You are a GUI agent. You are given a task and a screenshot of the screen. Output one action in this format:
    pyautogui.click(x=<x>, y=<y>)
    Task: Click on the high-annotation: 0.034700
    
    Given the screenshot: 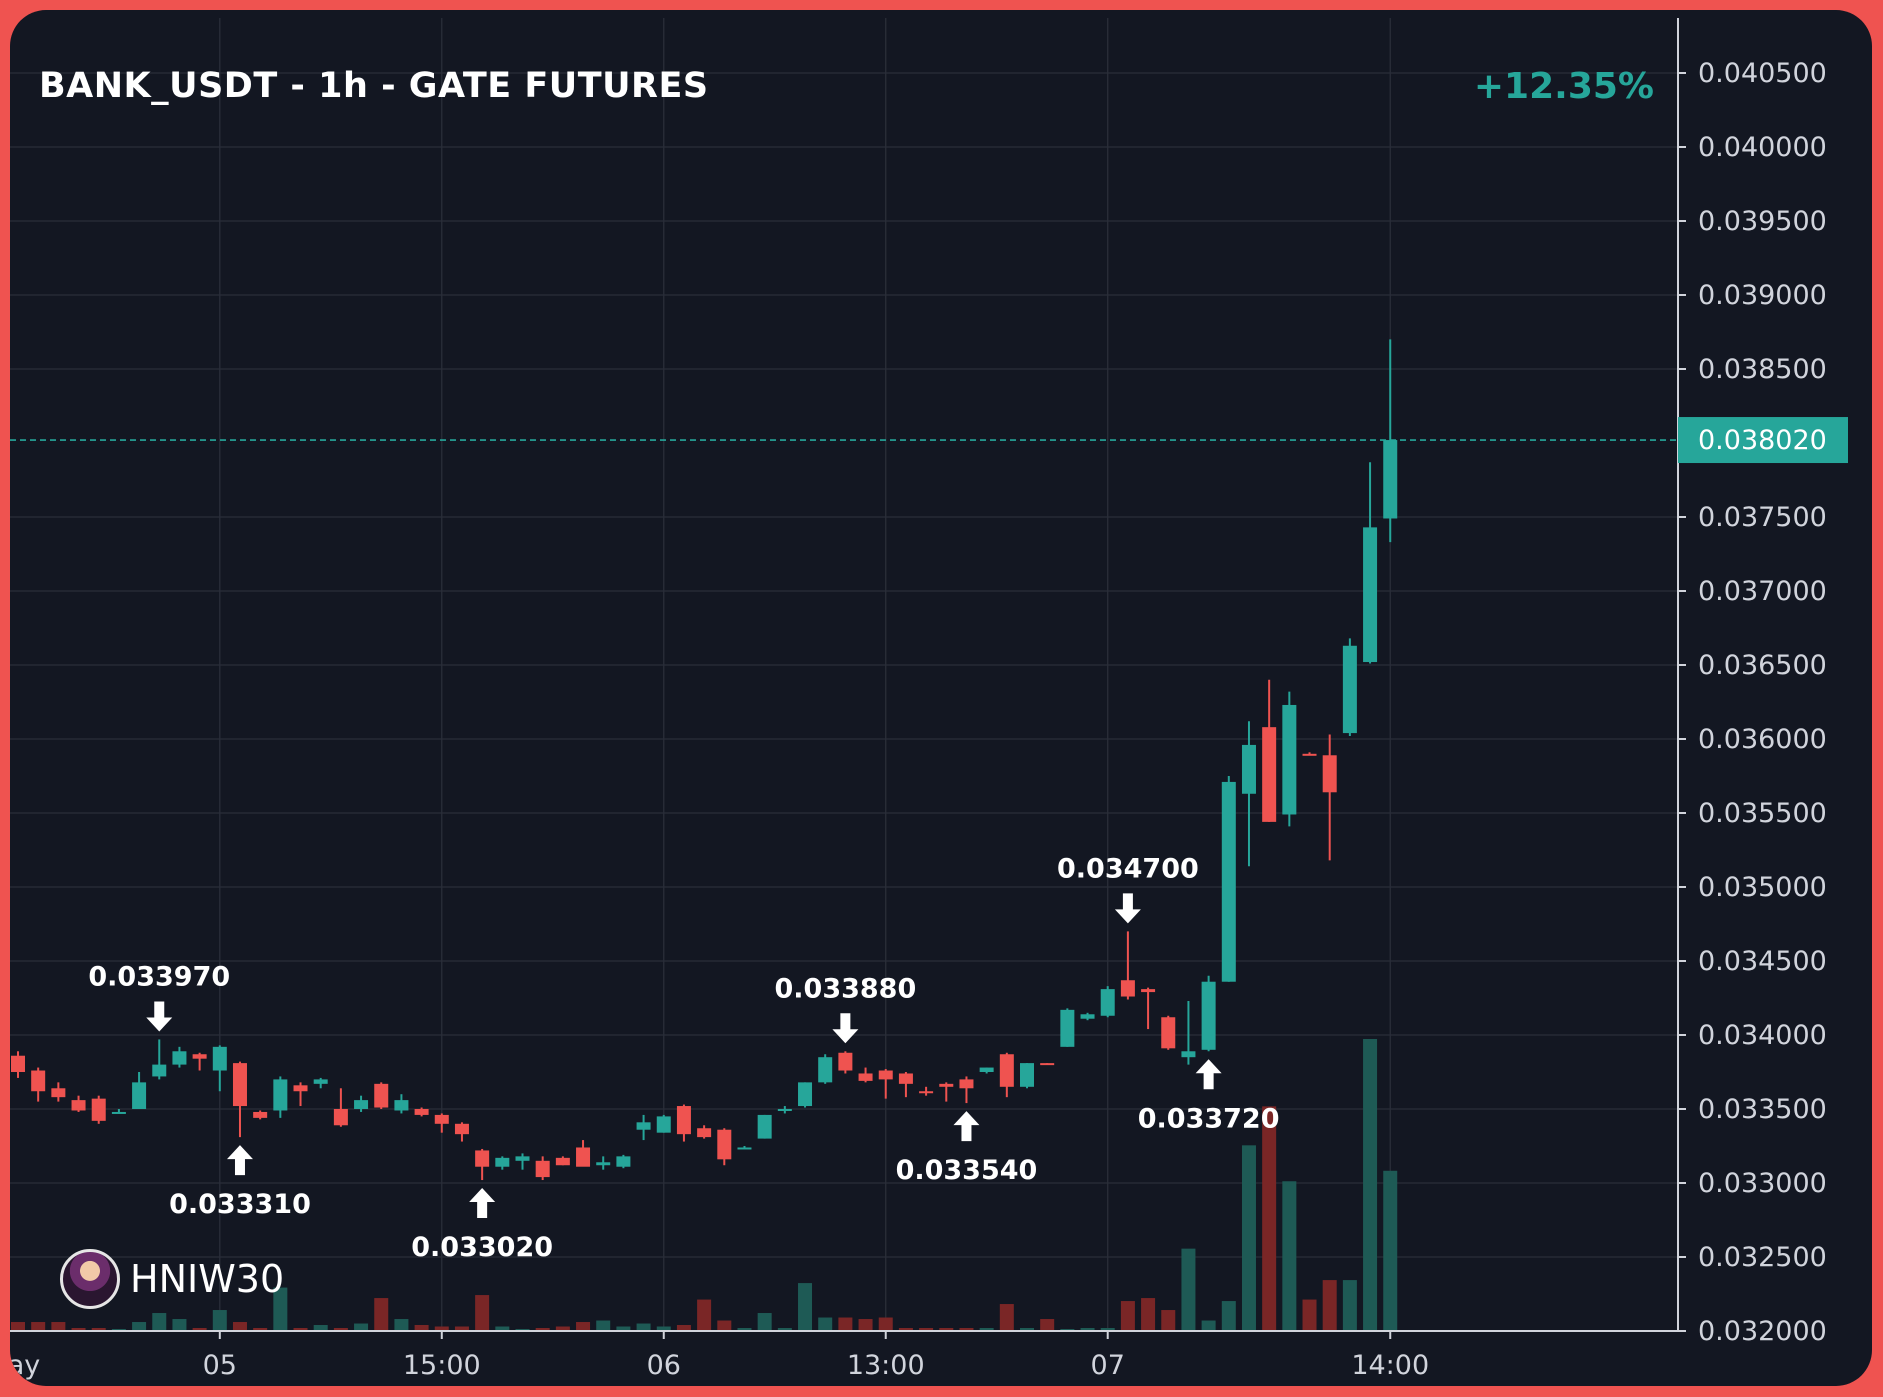 What is the action you would take?
    pyautogui.click(x=1128, y=888)
    